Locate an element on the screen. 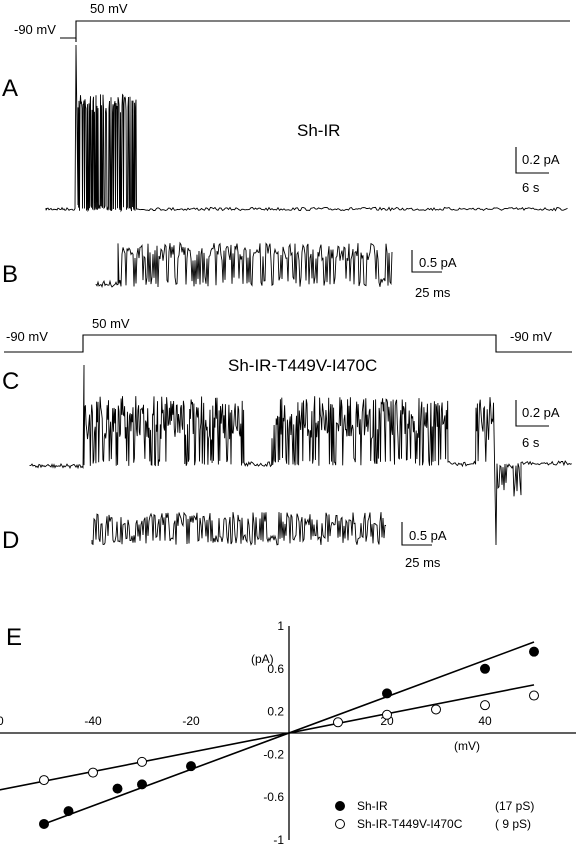 This screenshot has width=576, height=853. legend-marker-sh-ir-mutant is located at coordinates (340, 824).